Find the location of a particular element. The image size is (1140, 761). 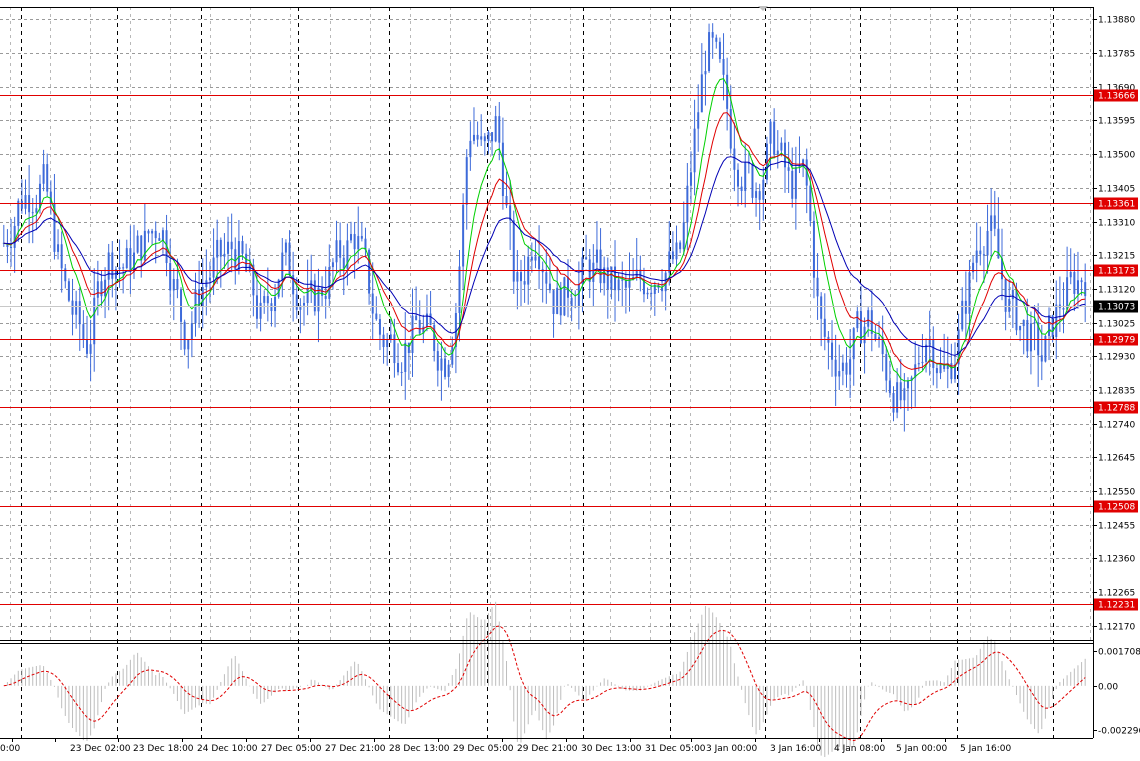

time-tick-label: 28 Dec 13:00 is located at coordinates (419, 749).